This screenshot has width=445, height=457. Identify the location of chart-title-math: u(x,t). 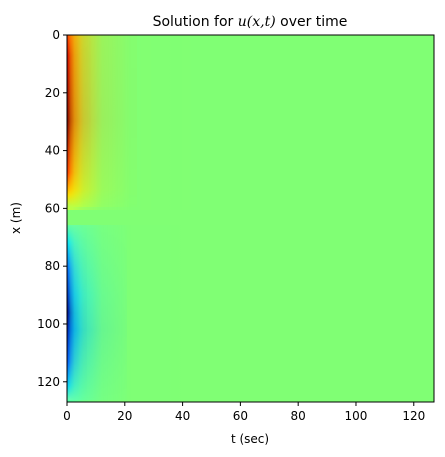
(257, 22).